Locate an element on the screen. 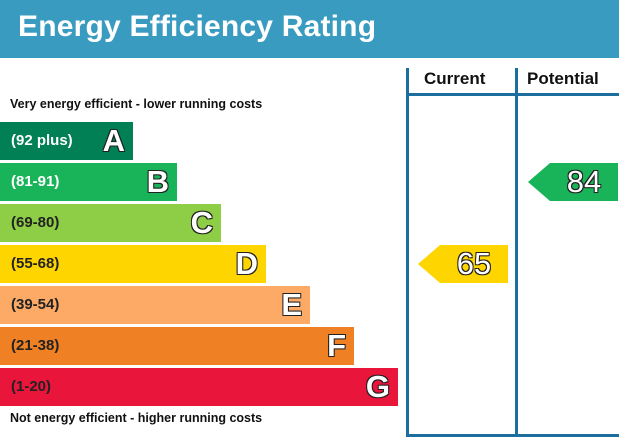  band-letter: E is located at coordinates (291, 304).